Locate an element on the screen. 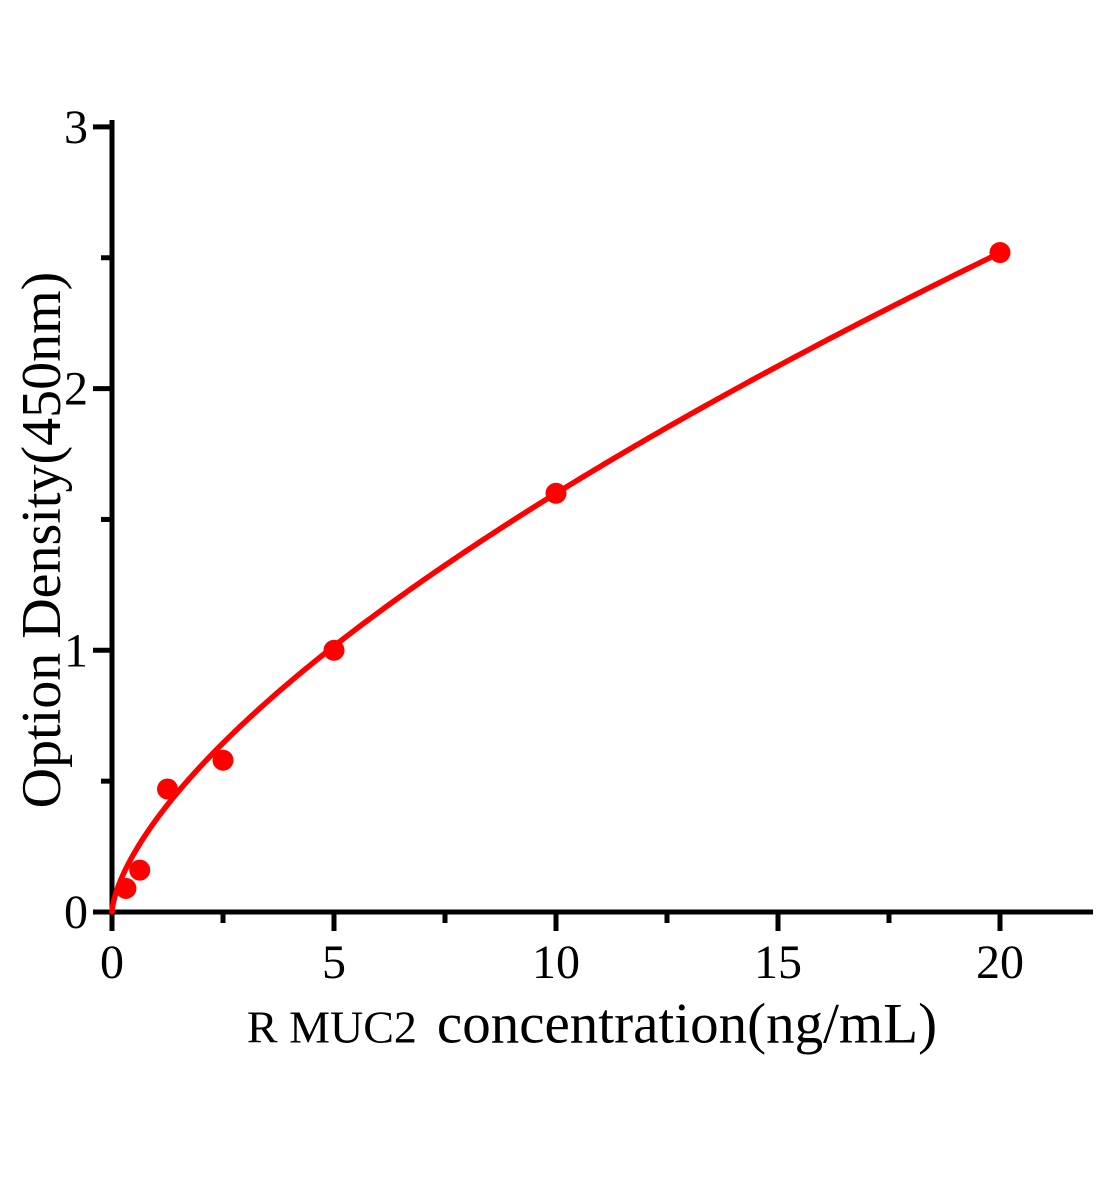 The height and width of the screenshot is (1200, 1104). y-axis-title: Option Density(450nm) is located at coordinates (42, 540).